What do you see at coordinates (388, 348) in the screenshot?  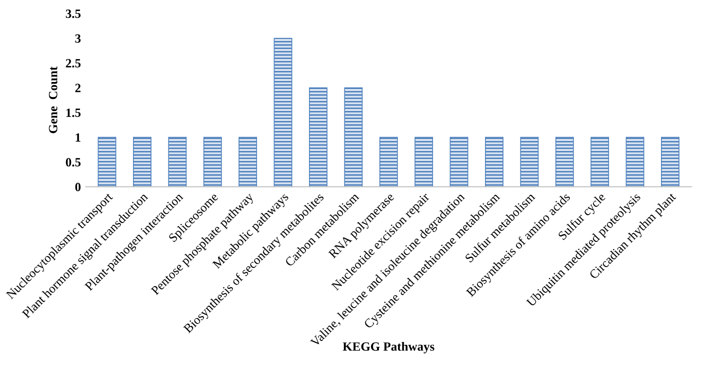 I see `x-axis-title: KEGG Pathways` at bounding box center [388, 348].